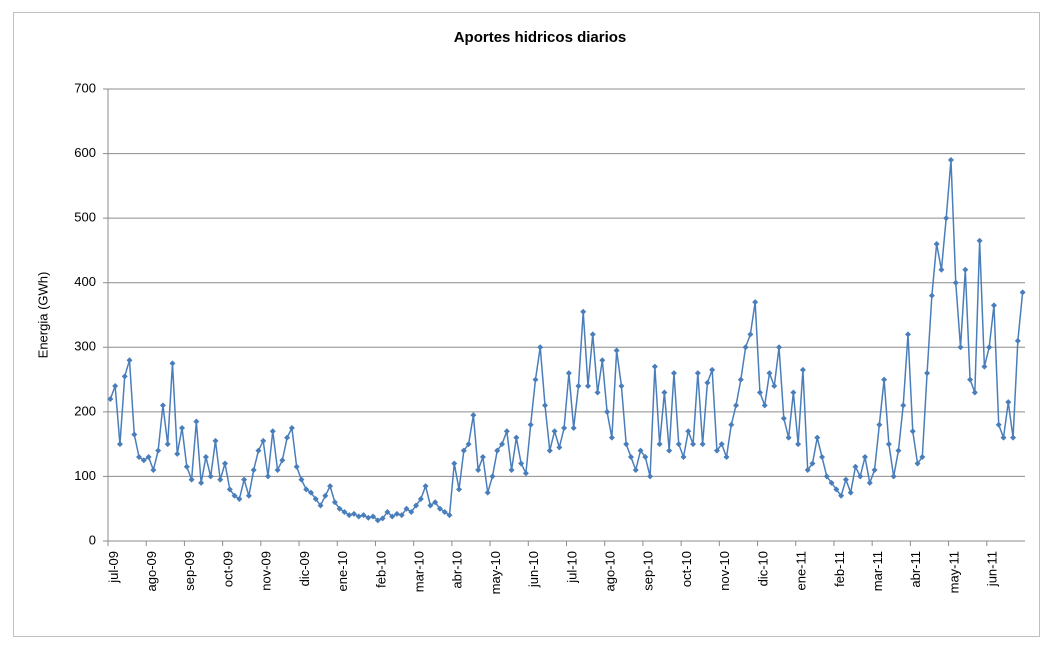 The height and width of the screenshot is (648, 1048). Describe the element at coordinates (571, 567) in the screenshot. I see `x-tick-label: jul-10` at that location.